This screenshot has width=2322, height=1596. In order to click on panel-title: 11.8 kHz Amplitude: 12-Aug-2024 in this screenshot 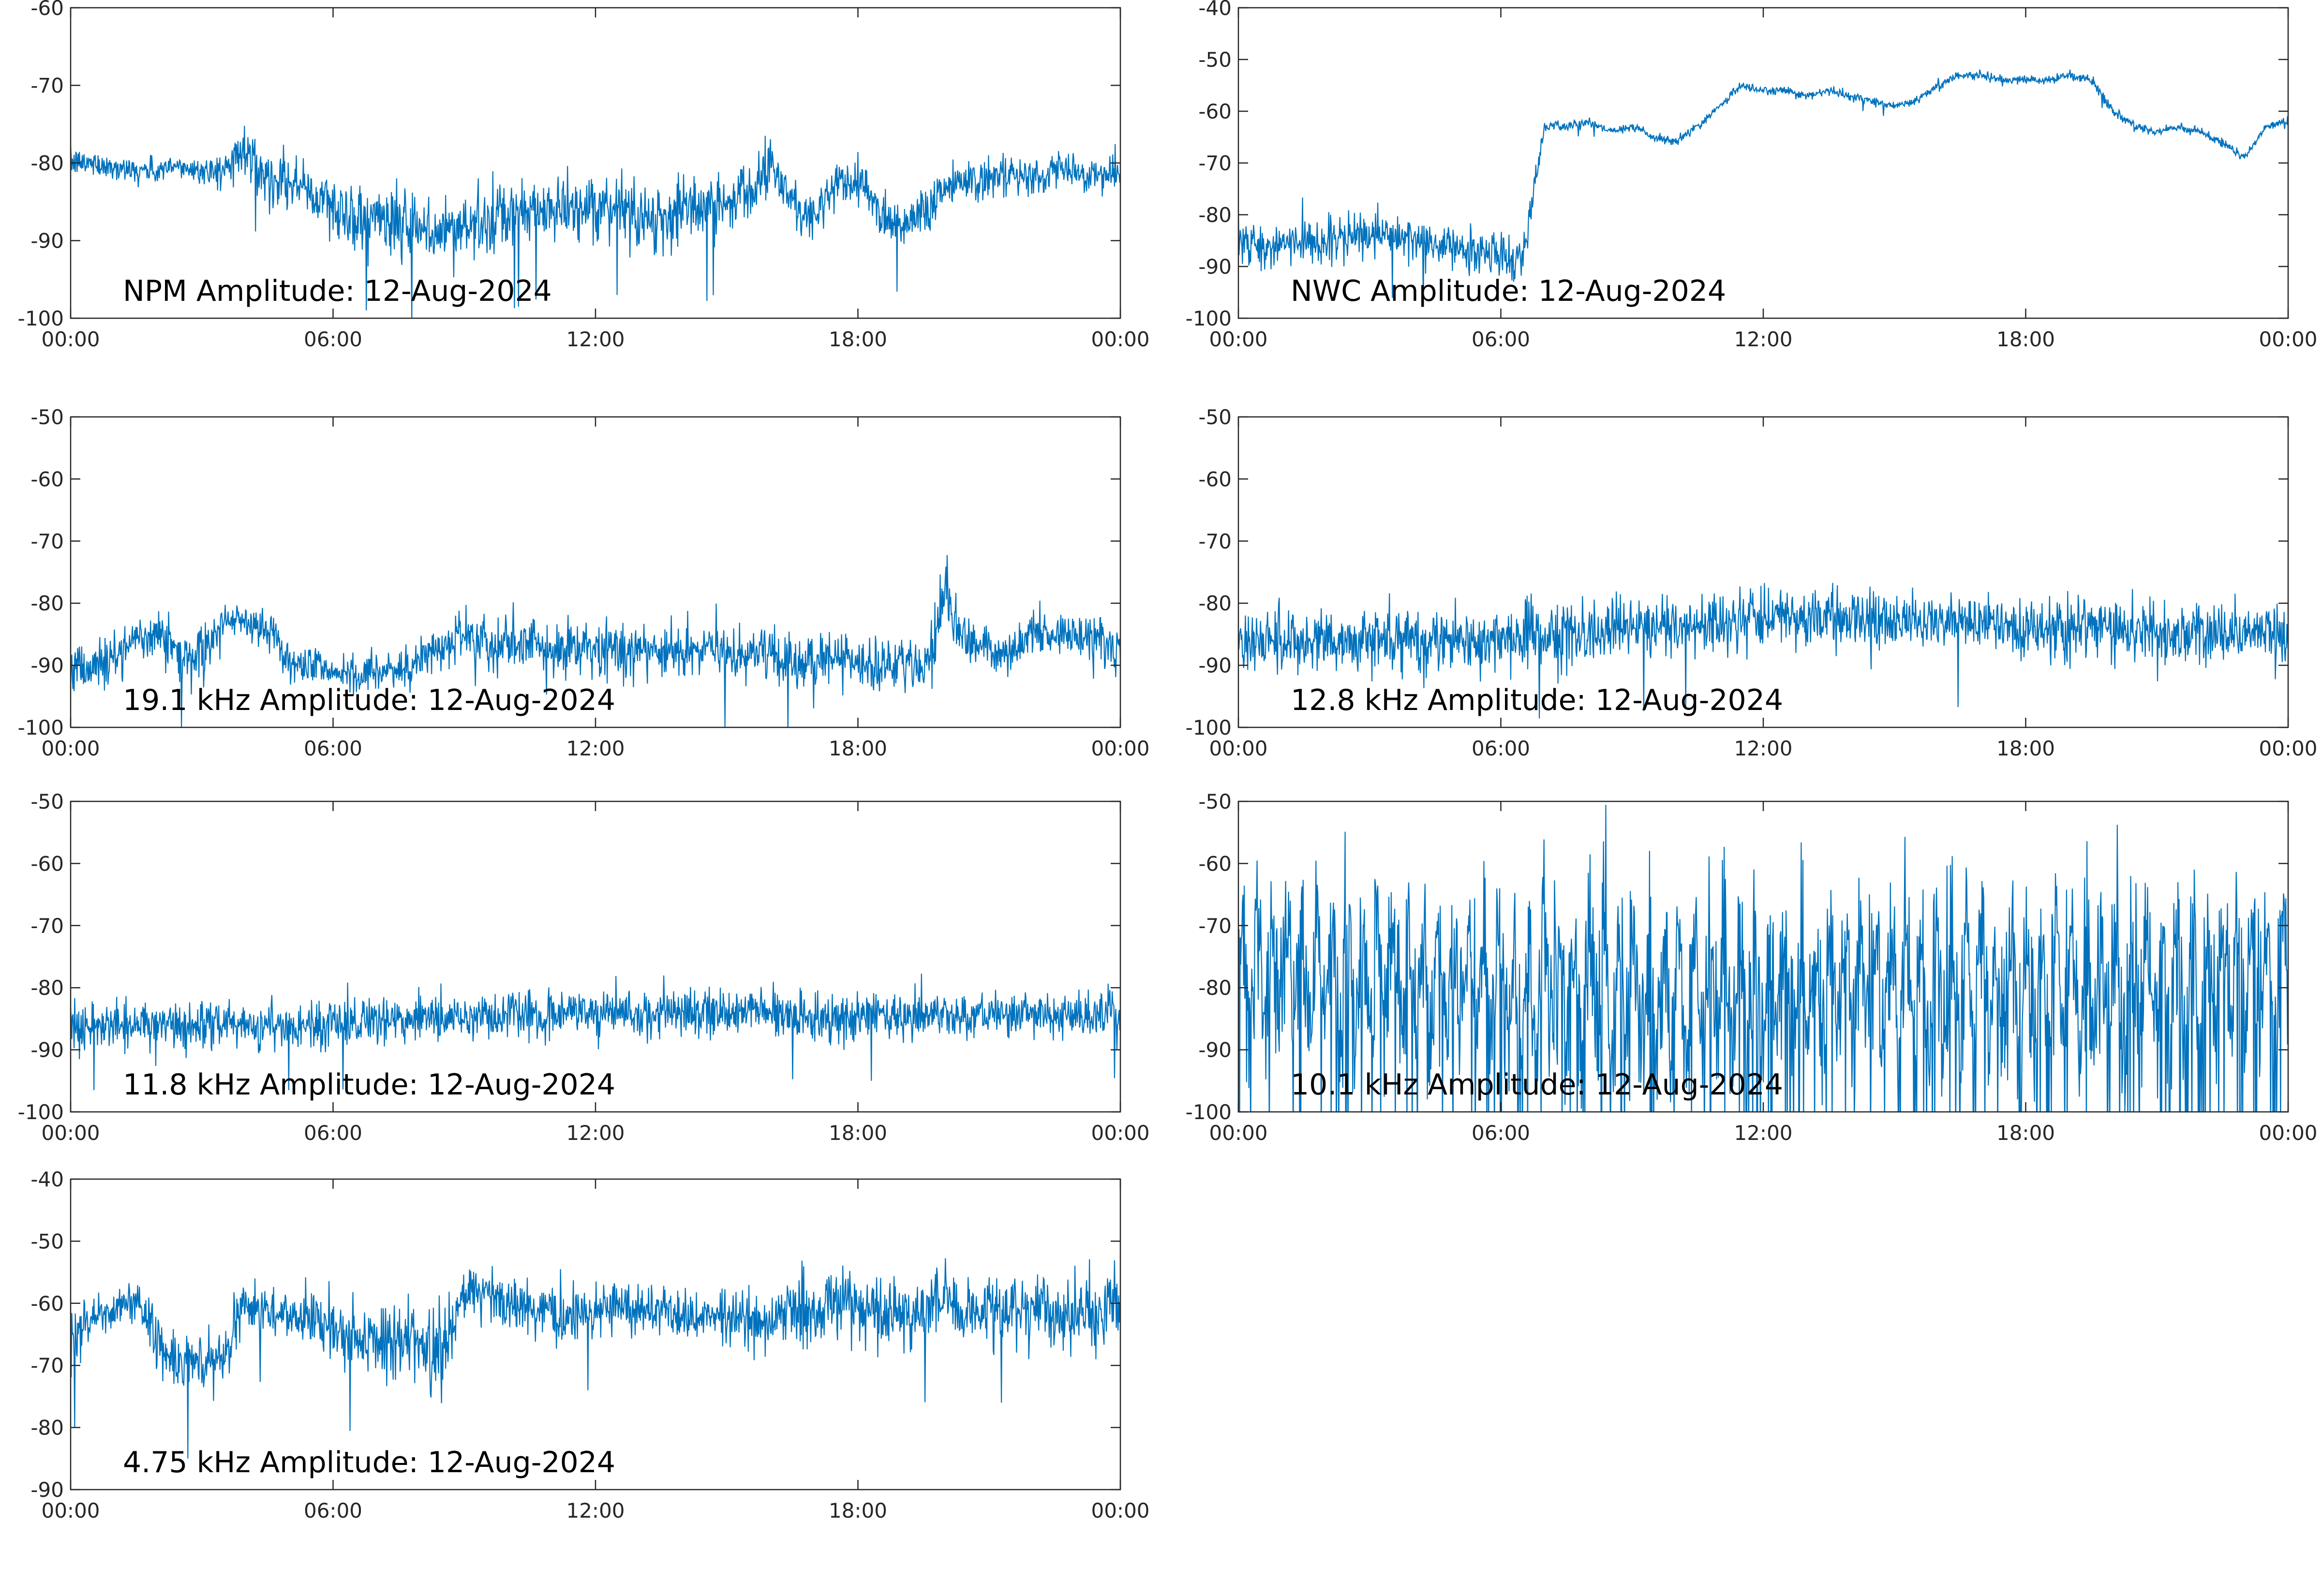, I will do `click(369, 1085)`.